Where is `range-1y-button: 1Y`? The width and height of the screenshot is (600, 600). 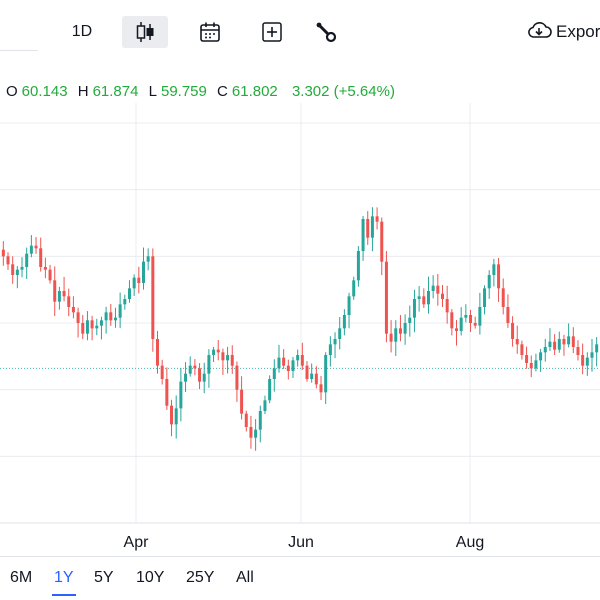
range-1y-button: 1Y is located at coordinates (64, 582).